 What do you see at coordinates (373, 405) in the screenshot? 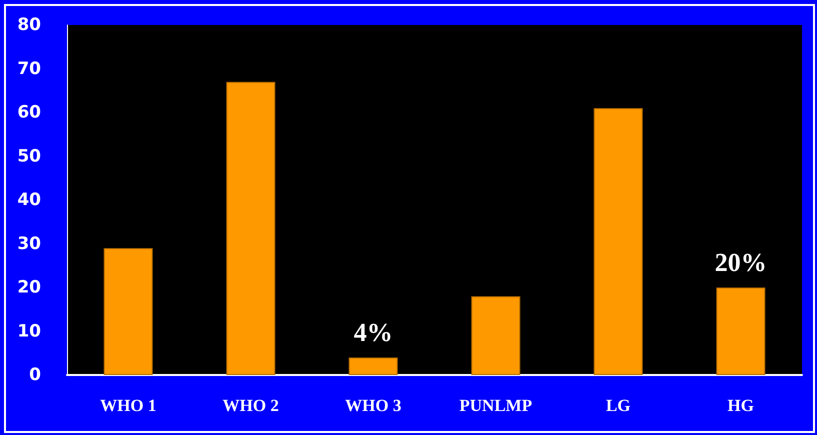
I see `x-tick-label: WHO 3` at bounding box center [373, 405].